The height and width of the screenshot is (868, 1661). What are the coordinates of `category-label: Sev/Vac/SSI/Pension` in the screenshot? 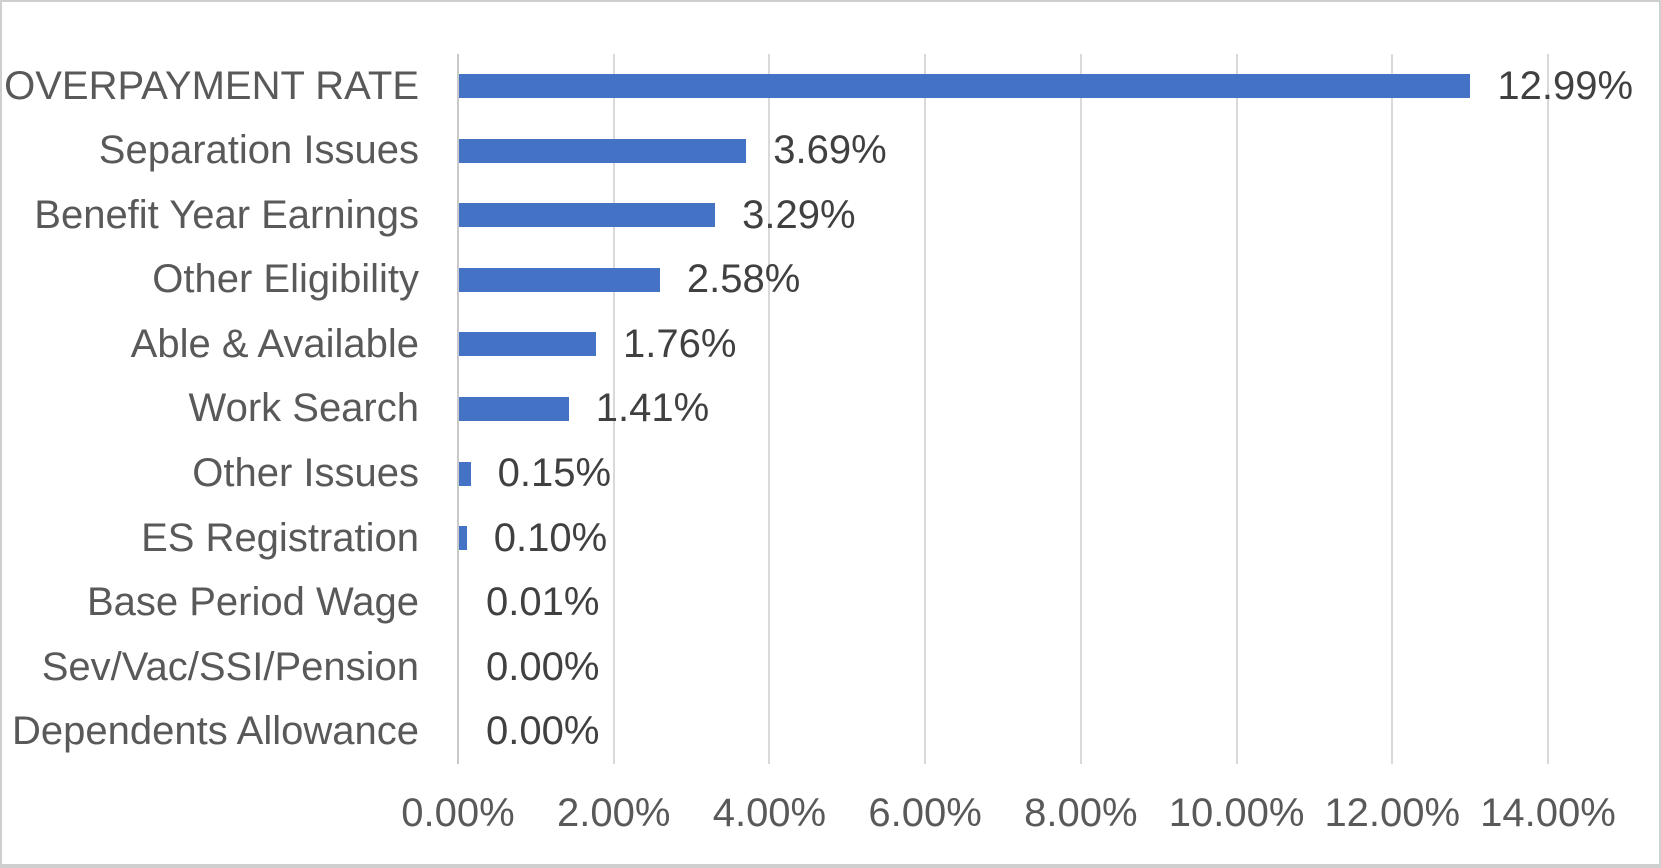 It's located at (230, 666).